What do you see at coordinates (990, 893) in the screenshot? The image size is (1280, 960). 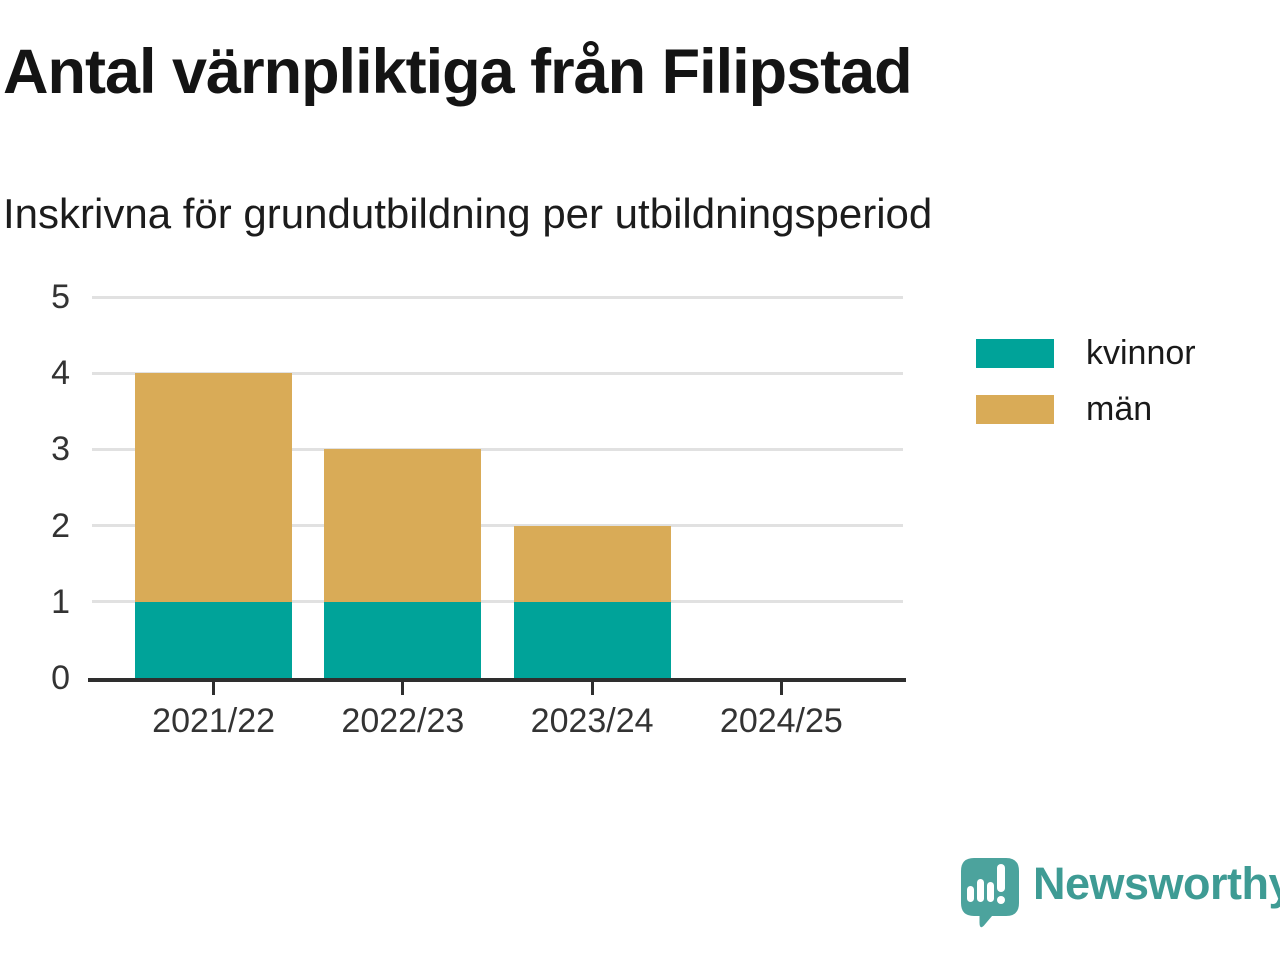 I see `newsworthy-logo-icon` at bounding box center [990, 893].